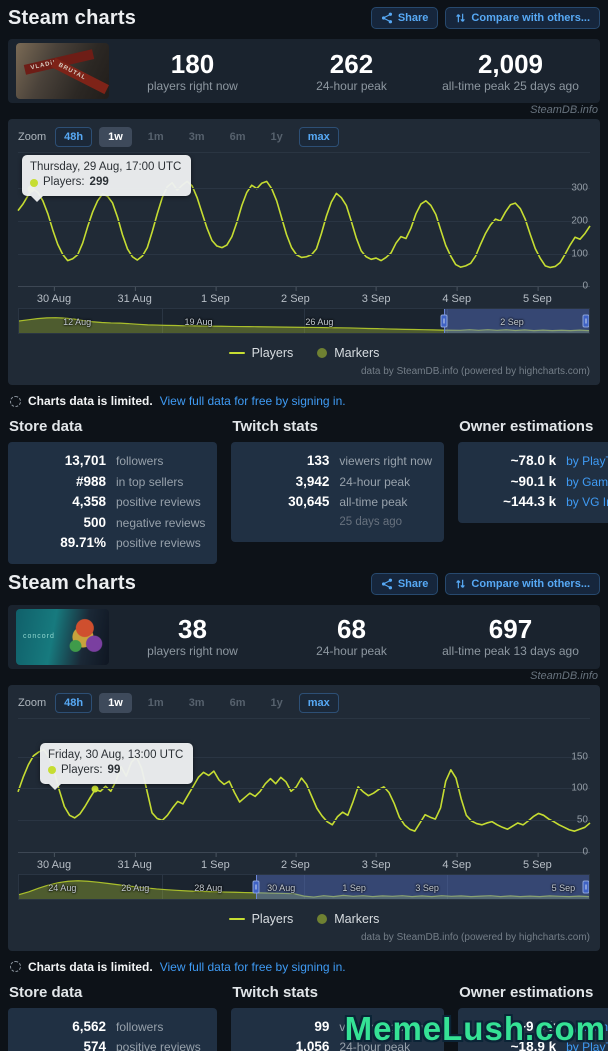  What do you see at coordinates (537, 296) in the screenshot?
I see `x-axis-tick: 5 Sep` at bounding box center [537, 296].